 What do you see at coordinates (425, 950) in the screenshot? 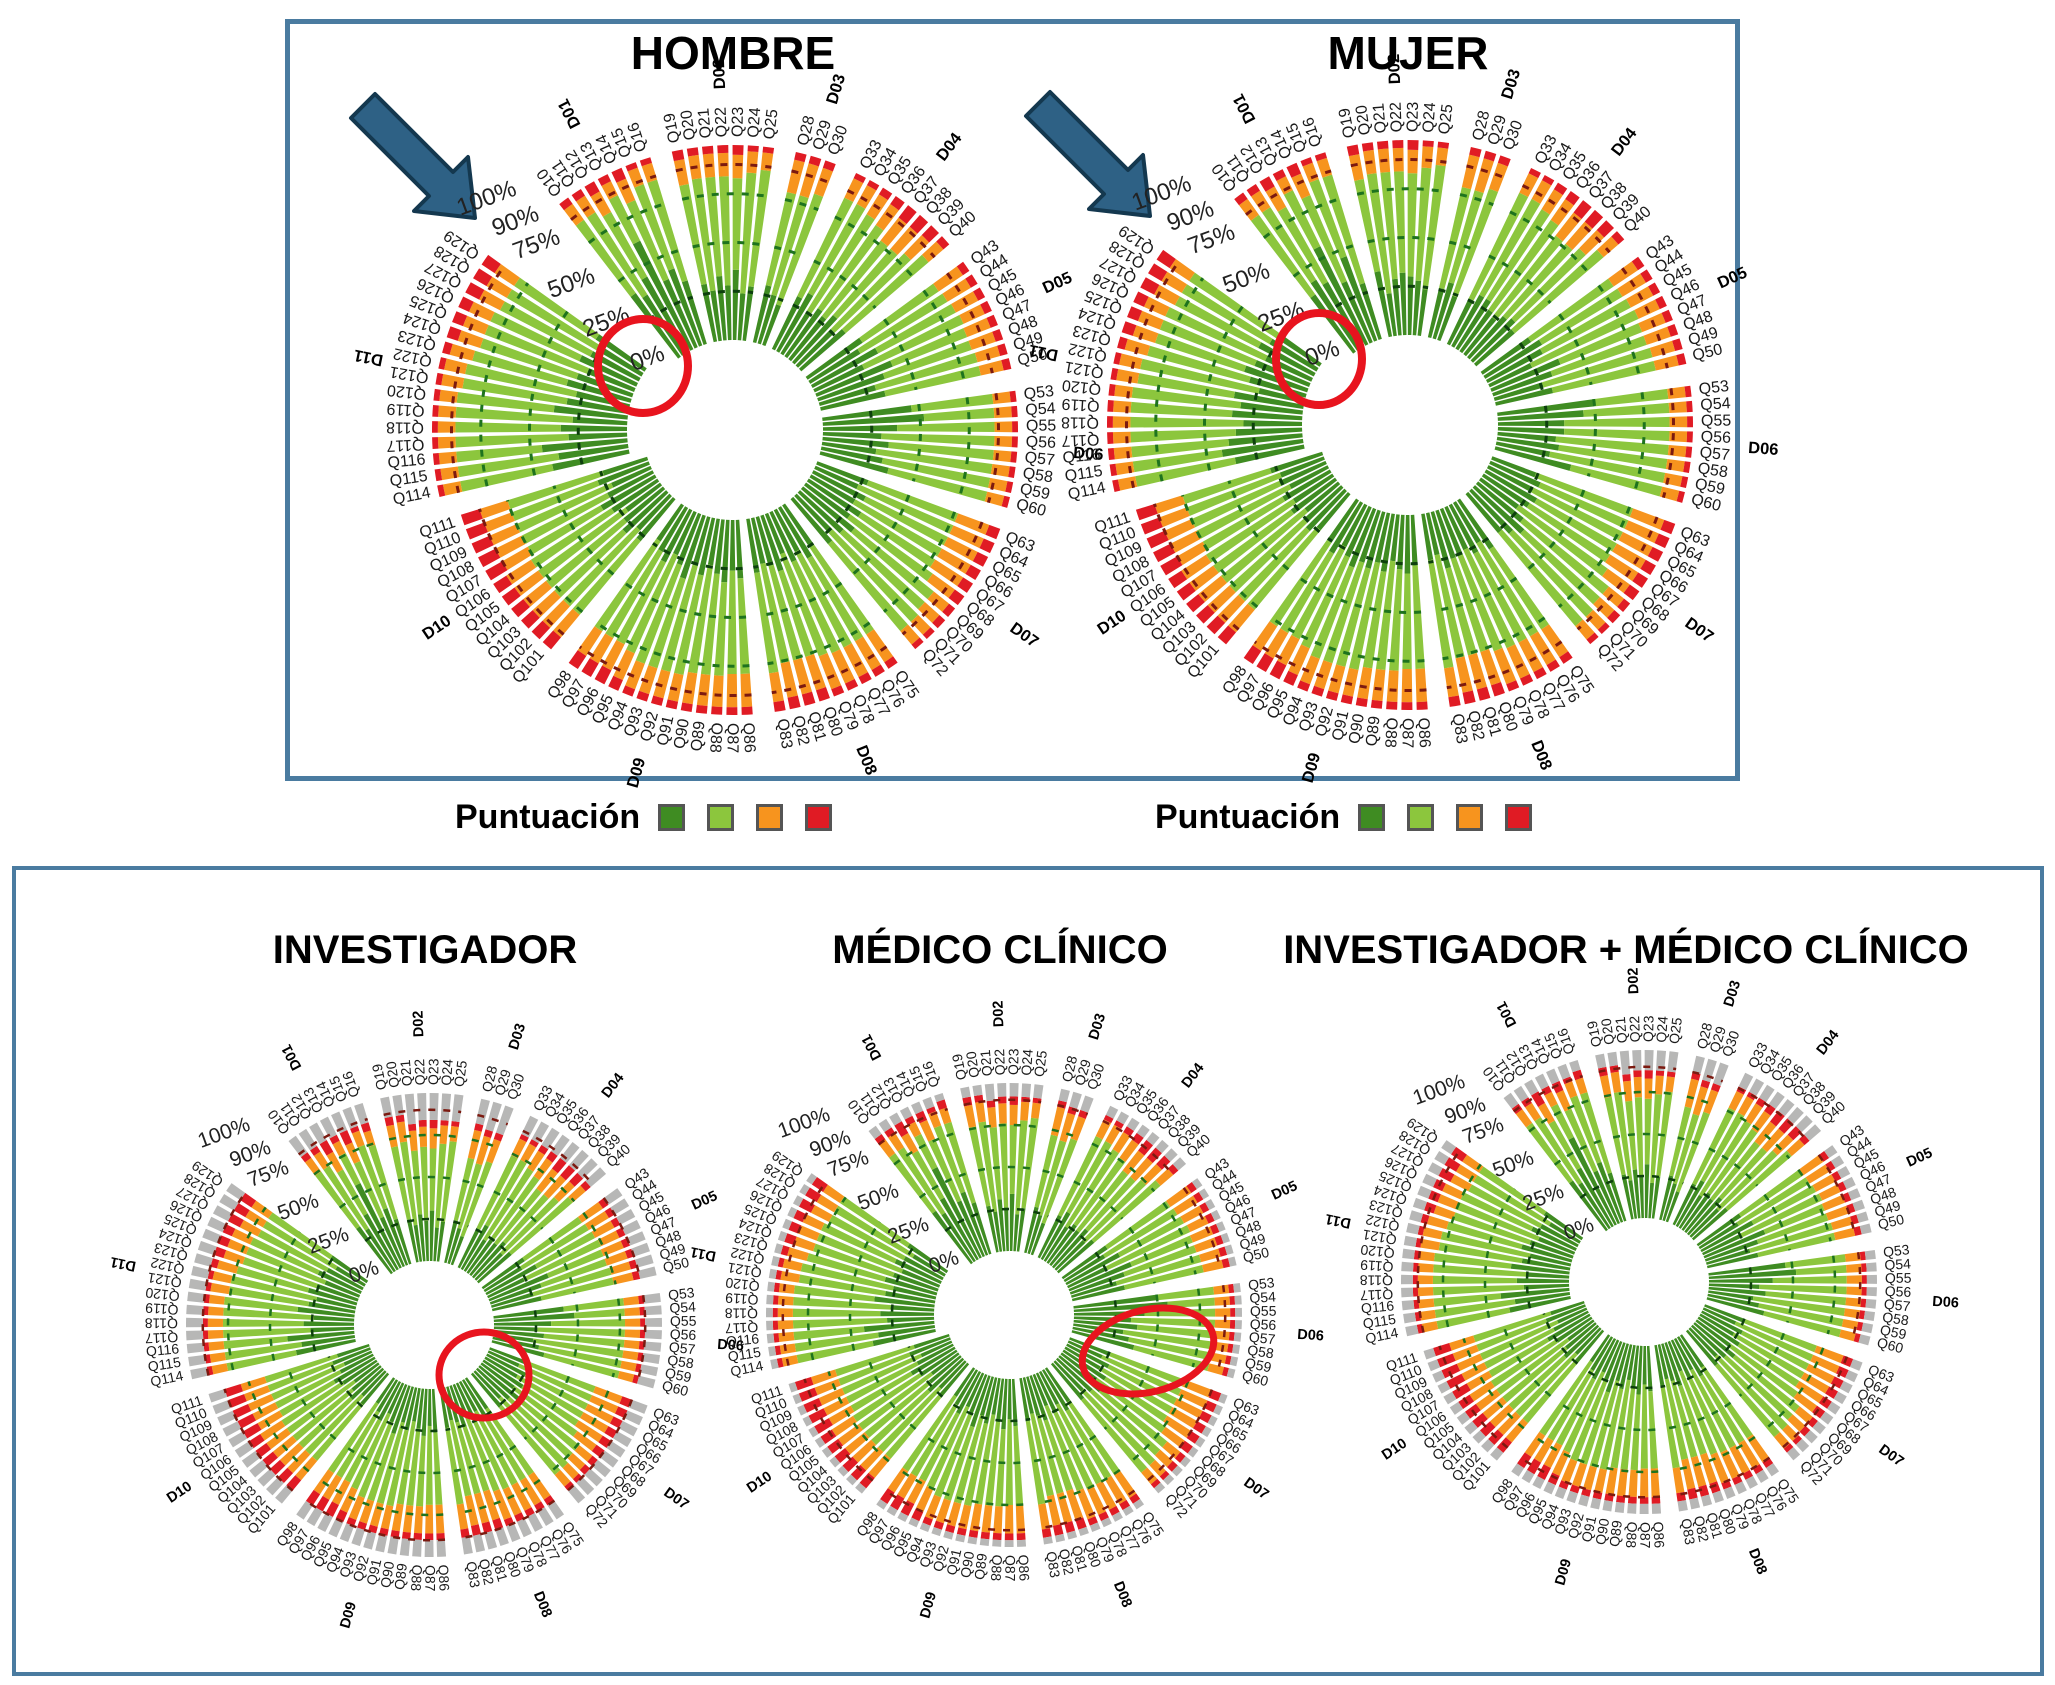
I see `title-investigador: INVESTIGADOR` at bounding box center [425, 950].